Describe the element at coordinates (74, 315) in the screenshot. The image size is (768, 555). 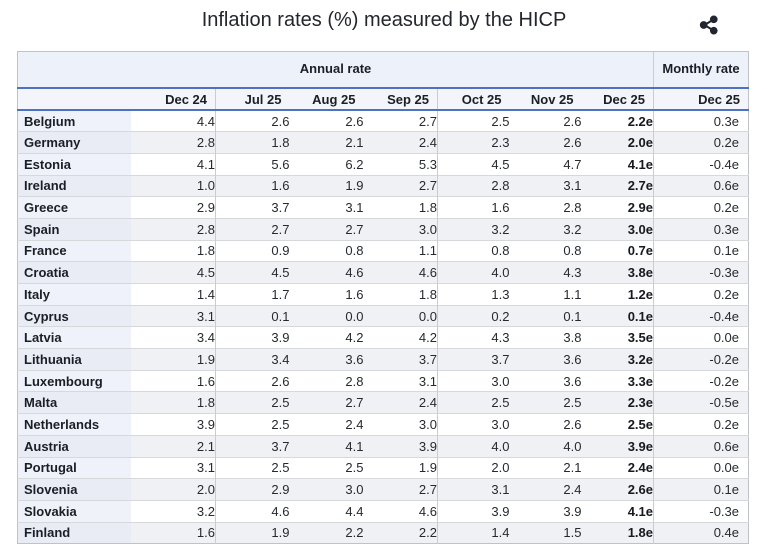
I see `country-label: Cyprus` at that location.